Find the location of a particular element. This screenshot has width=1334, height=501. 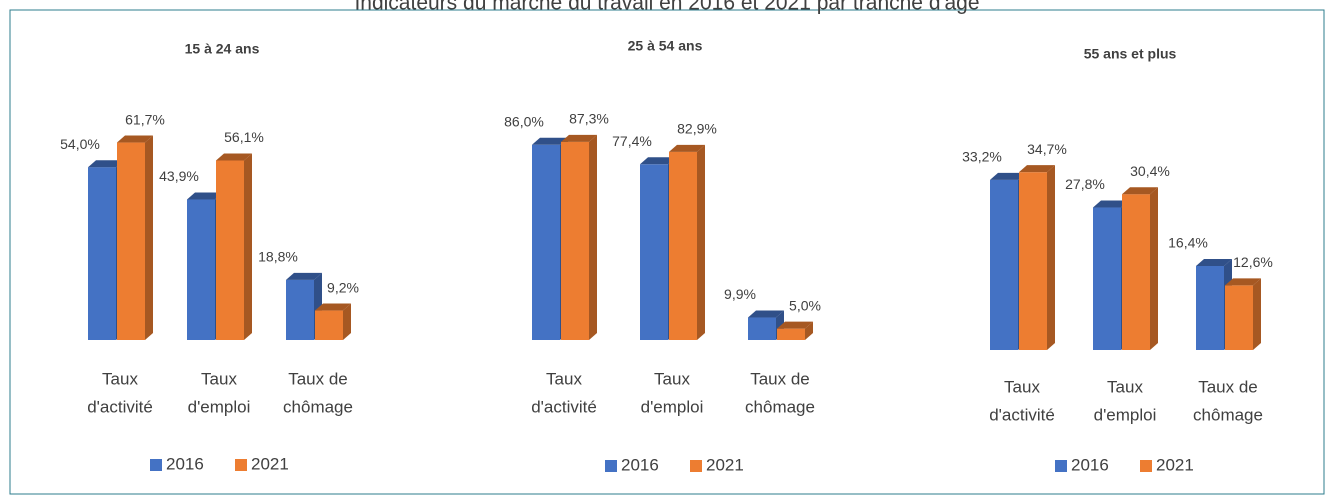

value-label: 77,4% is located at coordinates (632, 141).